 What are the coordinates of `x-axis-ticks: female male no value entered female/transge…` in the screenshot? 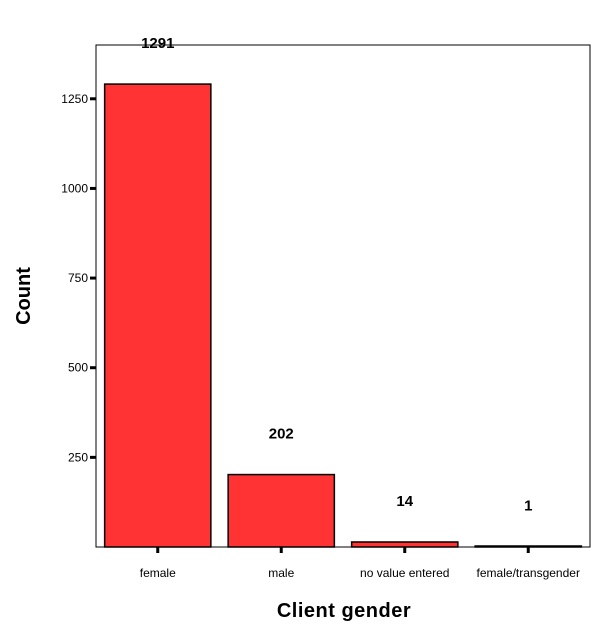 It's located at (360, 563).